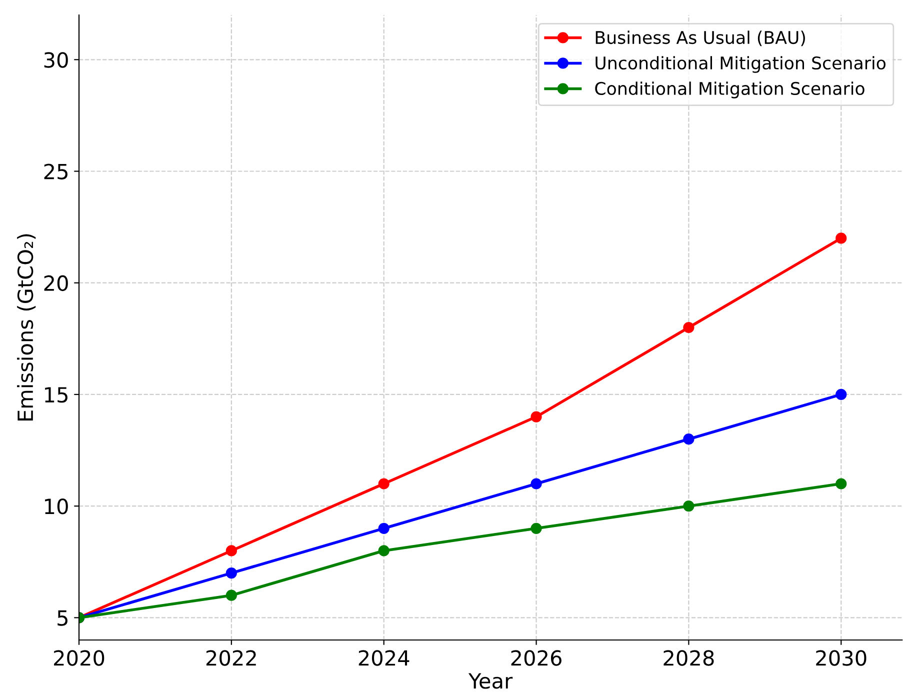  Describe the element at coordinates (729, 90) in the screenshot. I see `legend-label: Conditional Mitigation Scenario` at that location.